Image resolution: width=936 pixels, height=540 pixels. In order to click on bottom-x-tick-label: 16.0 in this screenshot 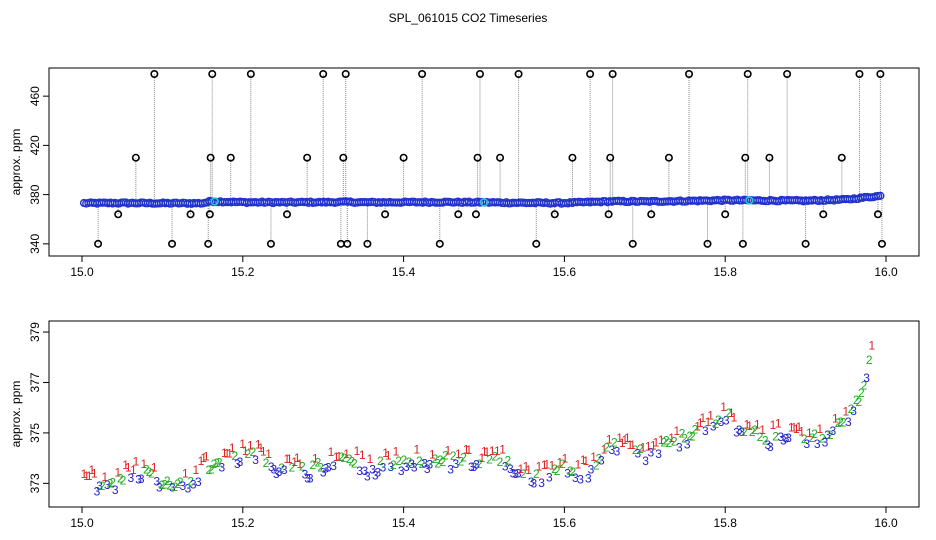, I will do `click(886, 523)`.